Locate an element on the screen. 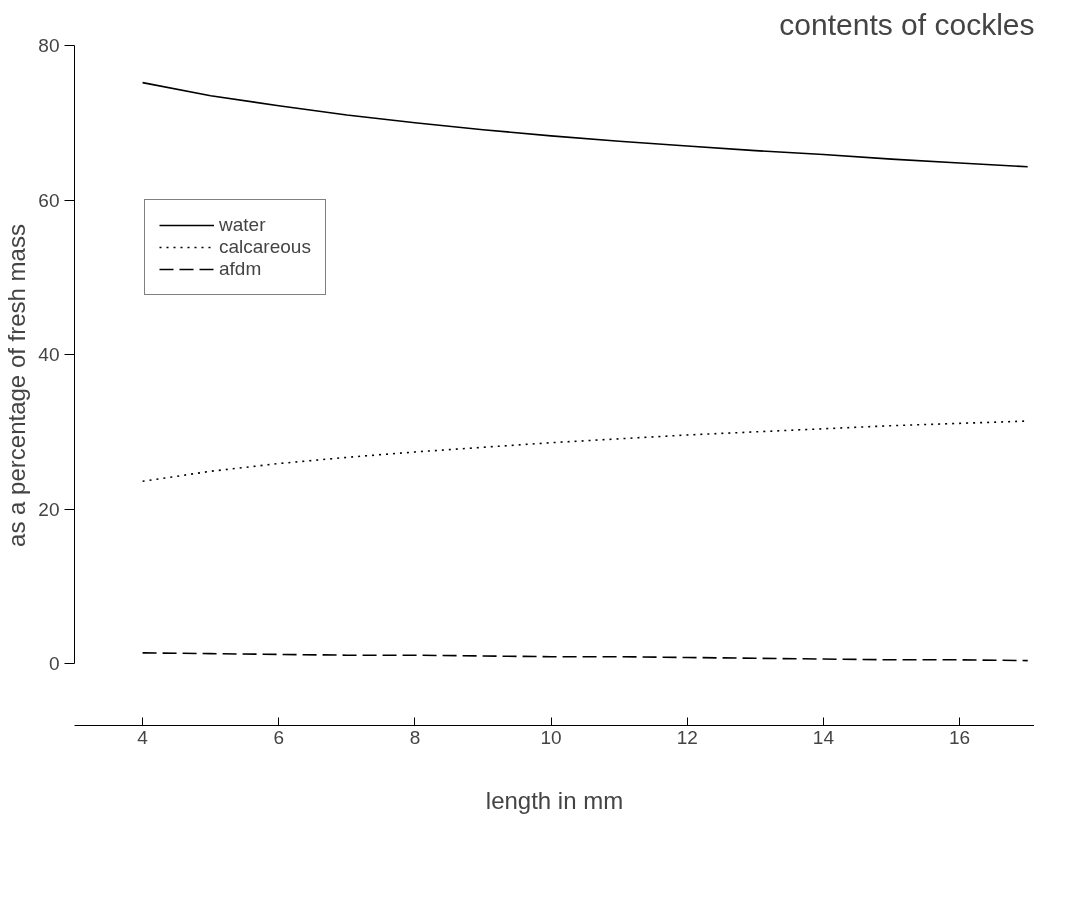 Image resolution: width=1071 pixels, height=915 pixels. x-tick-label: 10 is located at coordinates (551, 737).